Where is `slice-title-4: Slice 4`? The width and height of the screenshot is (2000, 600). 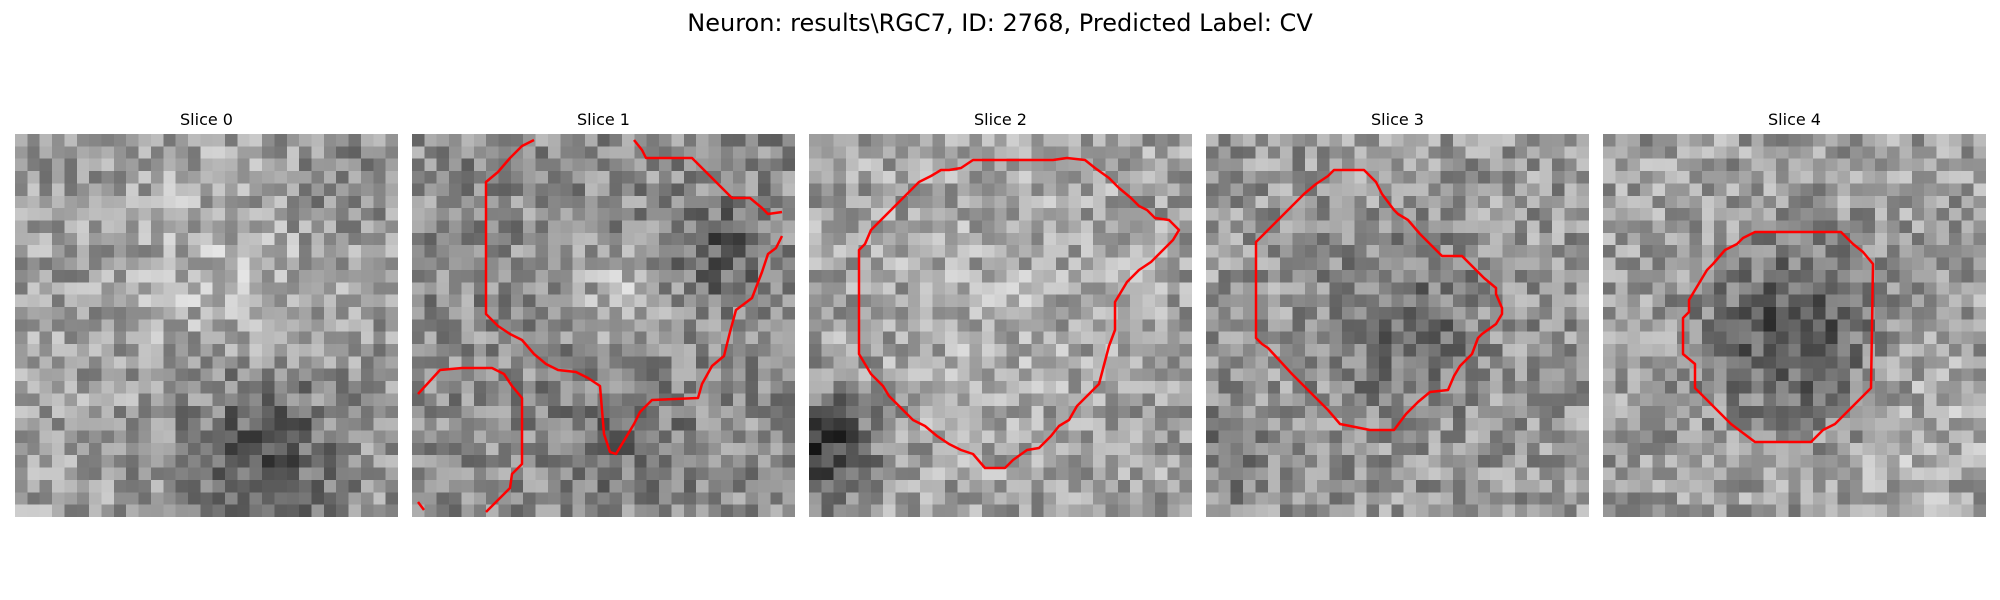
slice-title-4: Slice 4 is located at coordinates (1794, 119).